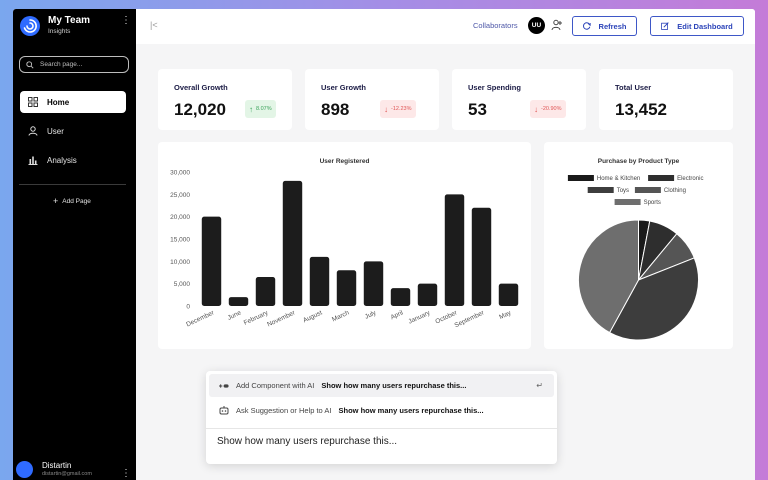 The image size is (768, 480). I want to click on sidebar-item-user: User, so click(73, 131).